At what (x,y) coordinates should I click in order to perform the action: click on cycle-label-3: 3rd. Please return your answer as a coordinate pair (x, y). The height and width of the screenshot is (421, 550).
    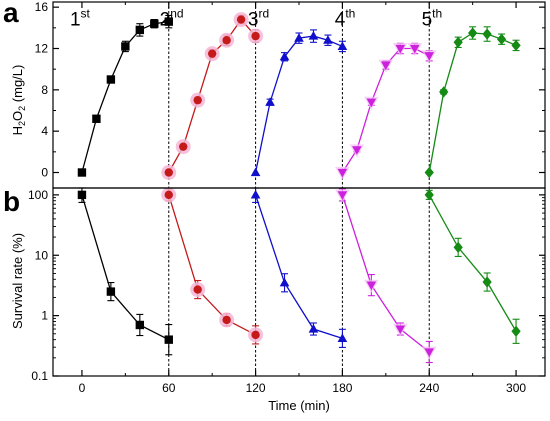
    Looking at the image, I should click on (258, 19).